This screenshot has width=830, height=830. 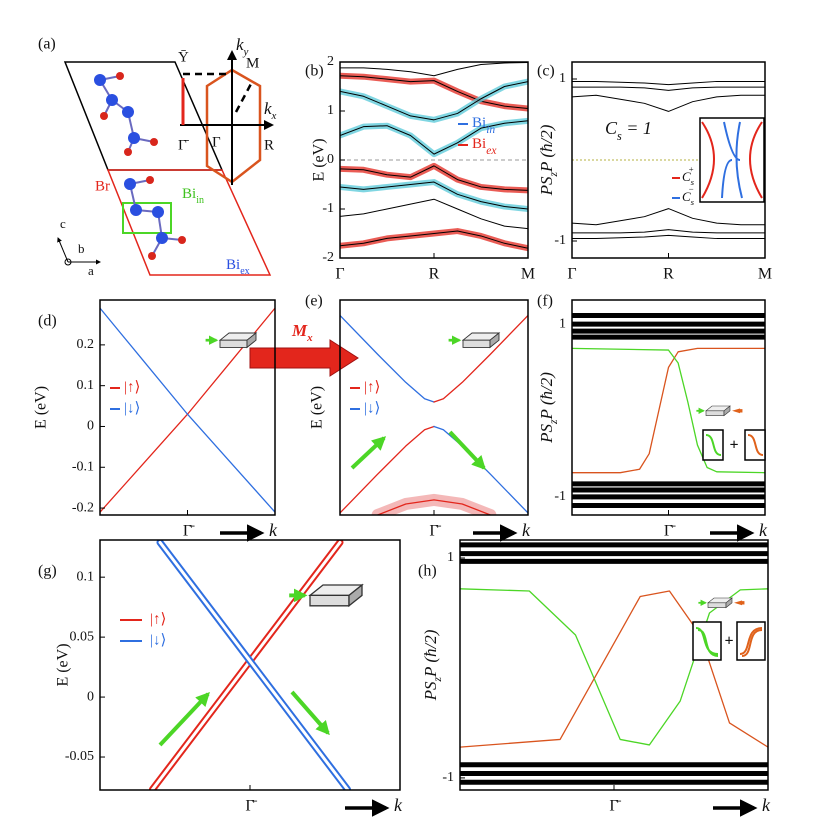 I want to click on ky-label: ky, so click(x=242, y=46).